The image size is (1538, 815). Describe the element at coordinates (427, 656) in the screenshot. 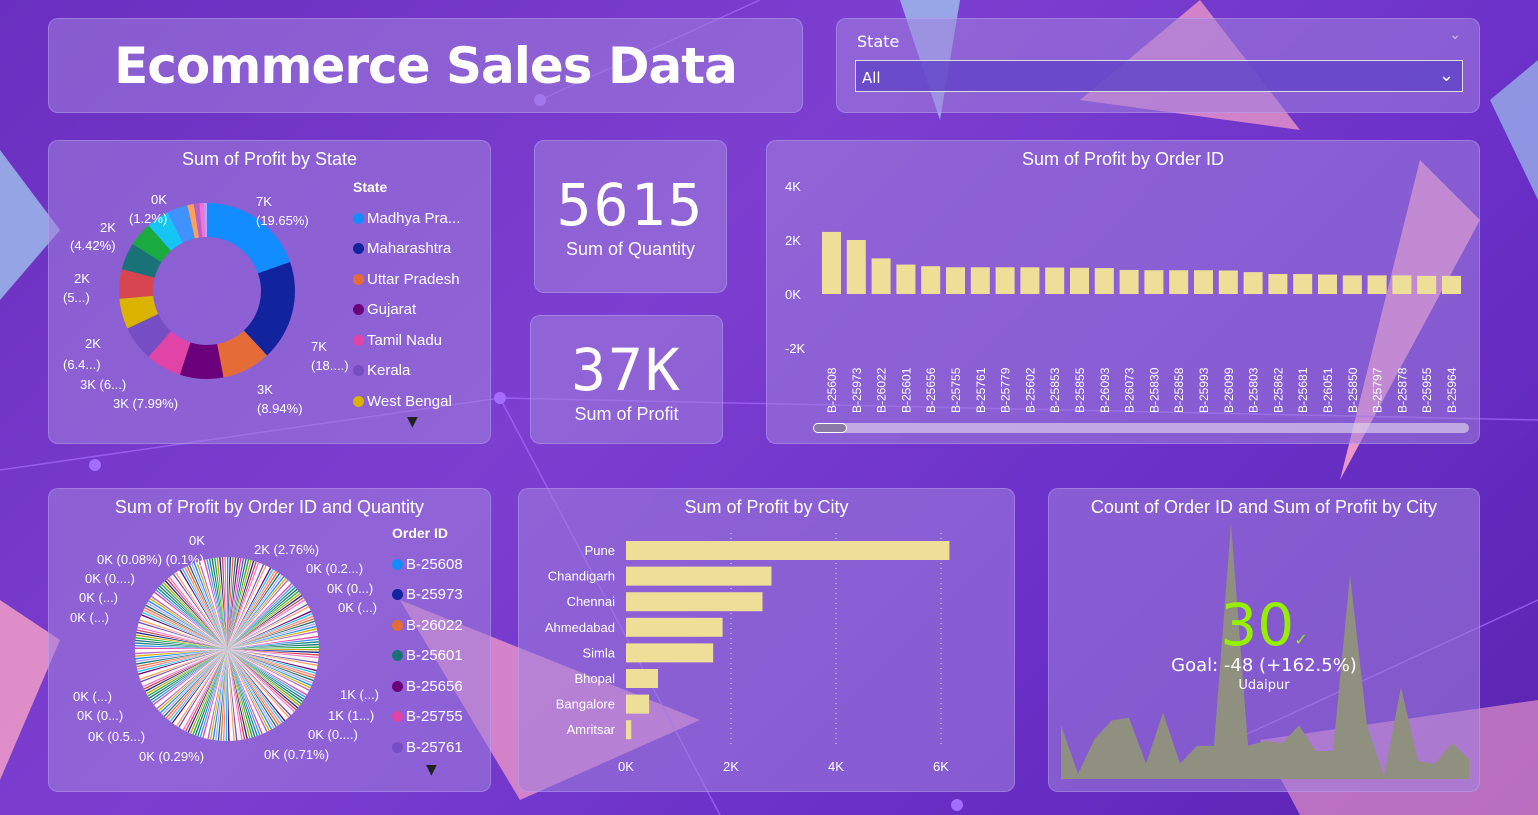

I see `legend-item: B-25601` at that location.